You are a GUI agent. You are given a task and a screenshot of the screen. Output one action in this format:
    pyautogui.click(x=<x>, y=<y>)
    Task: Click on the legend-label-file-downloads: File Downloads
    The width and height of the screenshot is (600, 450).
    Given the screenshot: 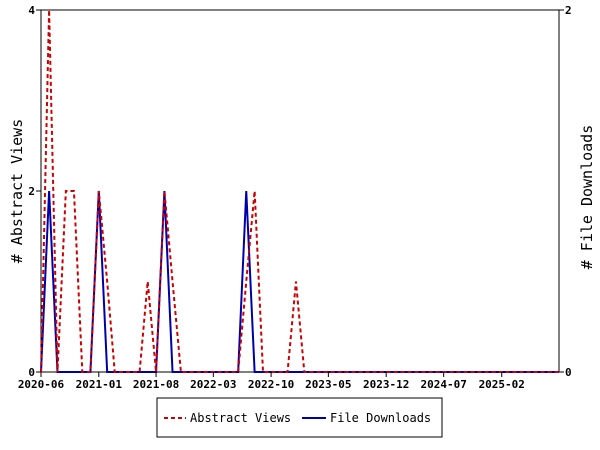 What is the action you would take?
    pyautogui.click(x=380, y=418)
    